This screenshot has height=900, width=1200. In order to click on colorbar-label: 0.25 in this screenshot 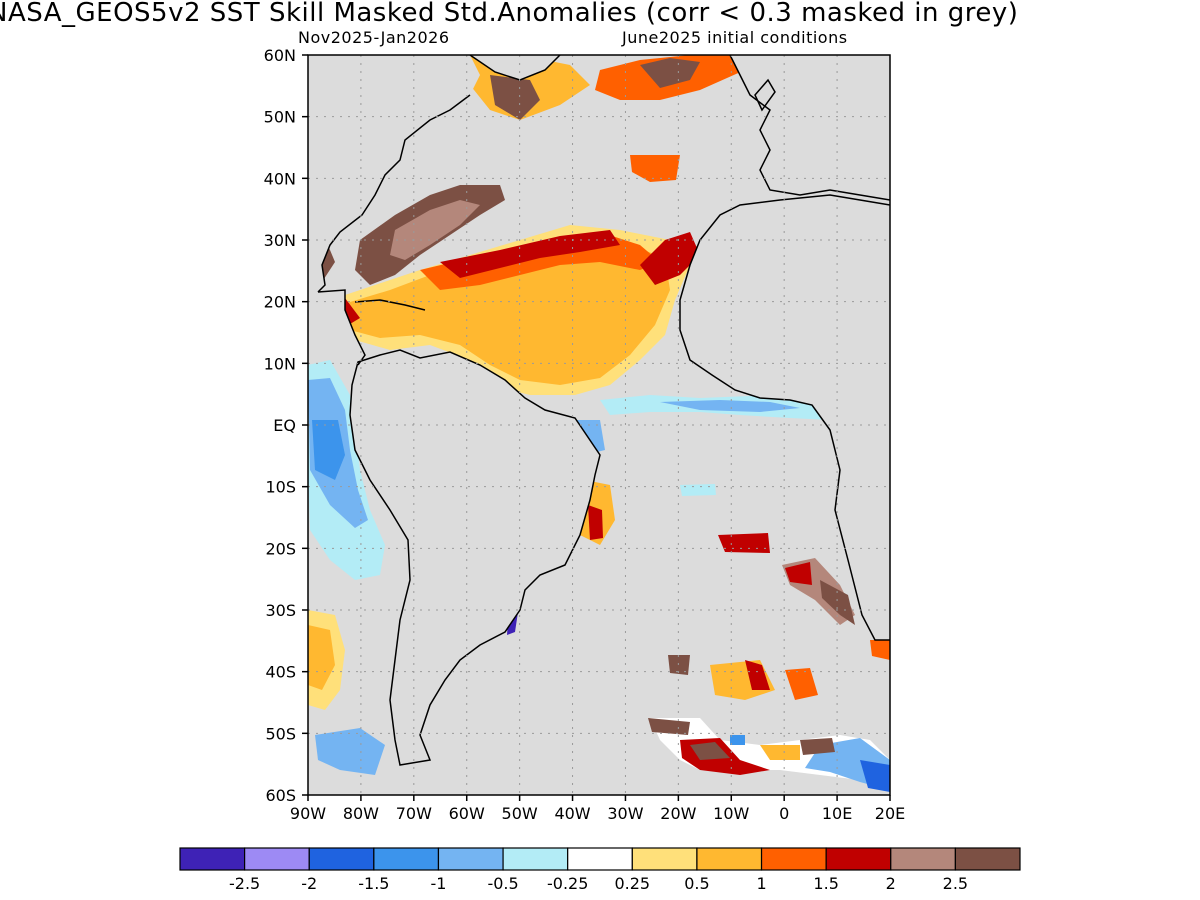, I will do `click(632, 883)`.